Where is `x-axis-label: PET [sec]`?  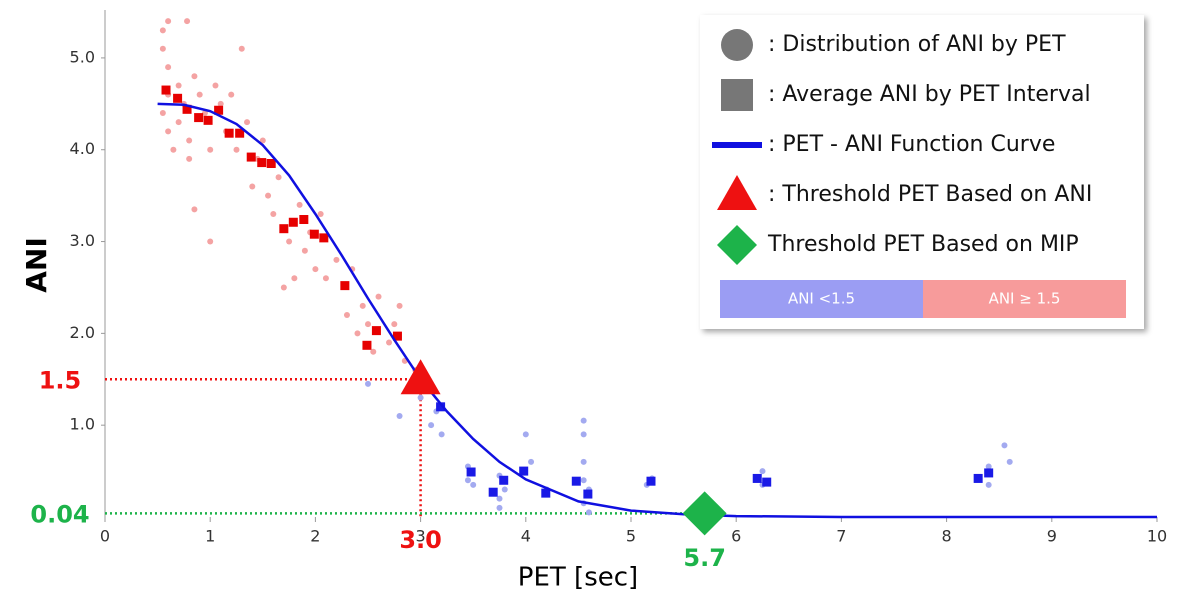
x-axis-label: PET [sec] is located at coordinates (578, 578).